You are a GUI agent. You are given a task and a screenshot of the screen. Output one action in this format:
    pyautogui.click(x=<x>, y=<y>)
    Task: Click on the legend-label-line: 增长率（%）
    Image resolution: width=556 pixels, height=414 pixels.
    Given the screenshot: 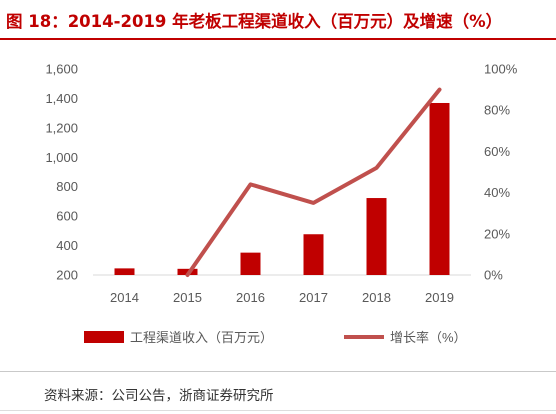 What is the action you would take?
    pyautogui.click(x=428, y=337)
    